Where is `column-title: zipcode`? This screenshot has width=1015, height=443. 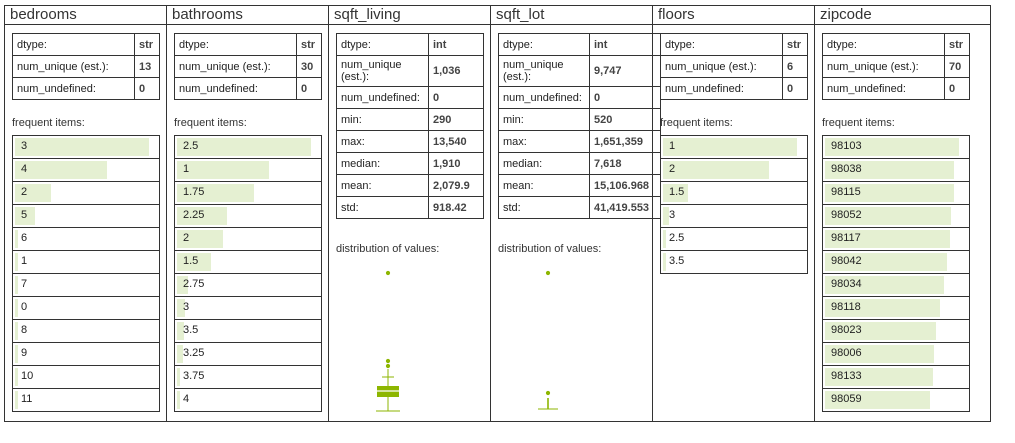 column-title: zipcode is located at coordinates (902, 15).